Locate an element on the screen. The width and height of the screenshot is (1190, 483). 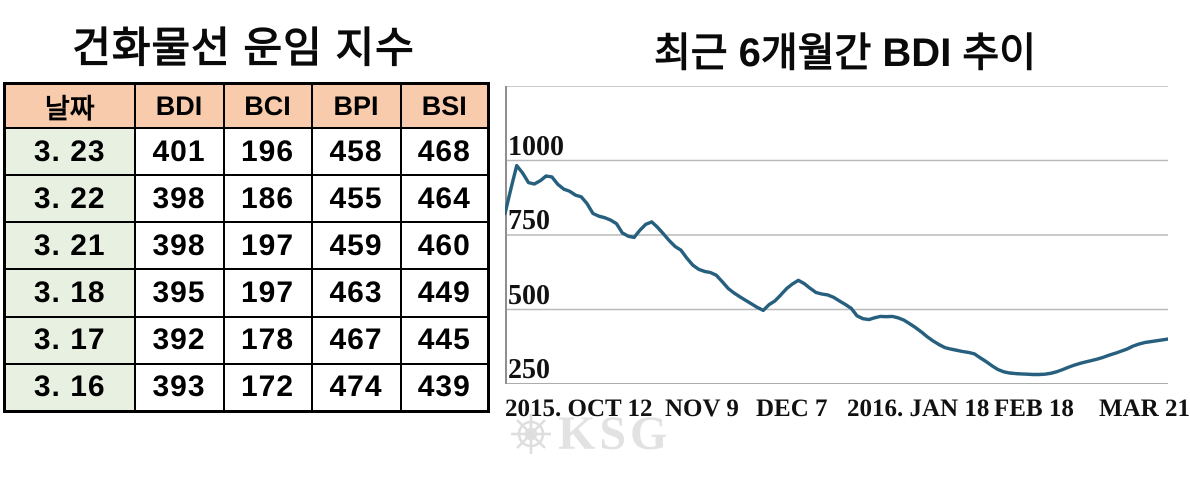
table-row: 3. 16 393 172 474 439 is located at coordinates (246, 387).